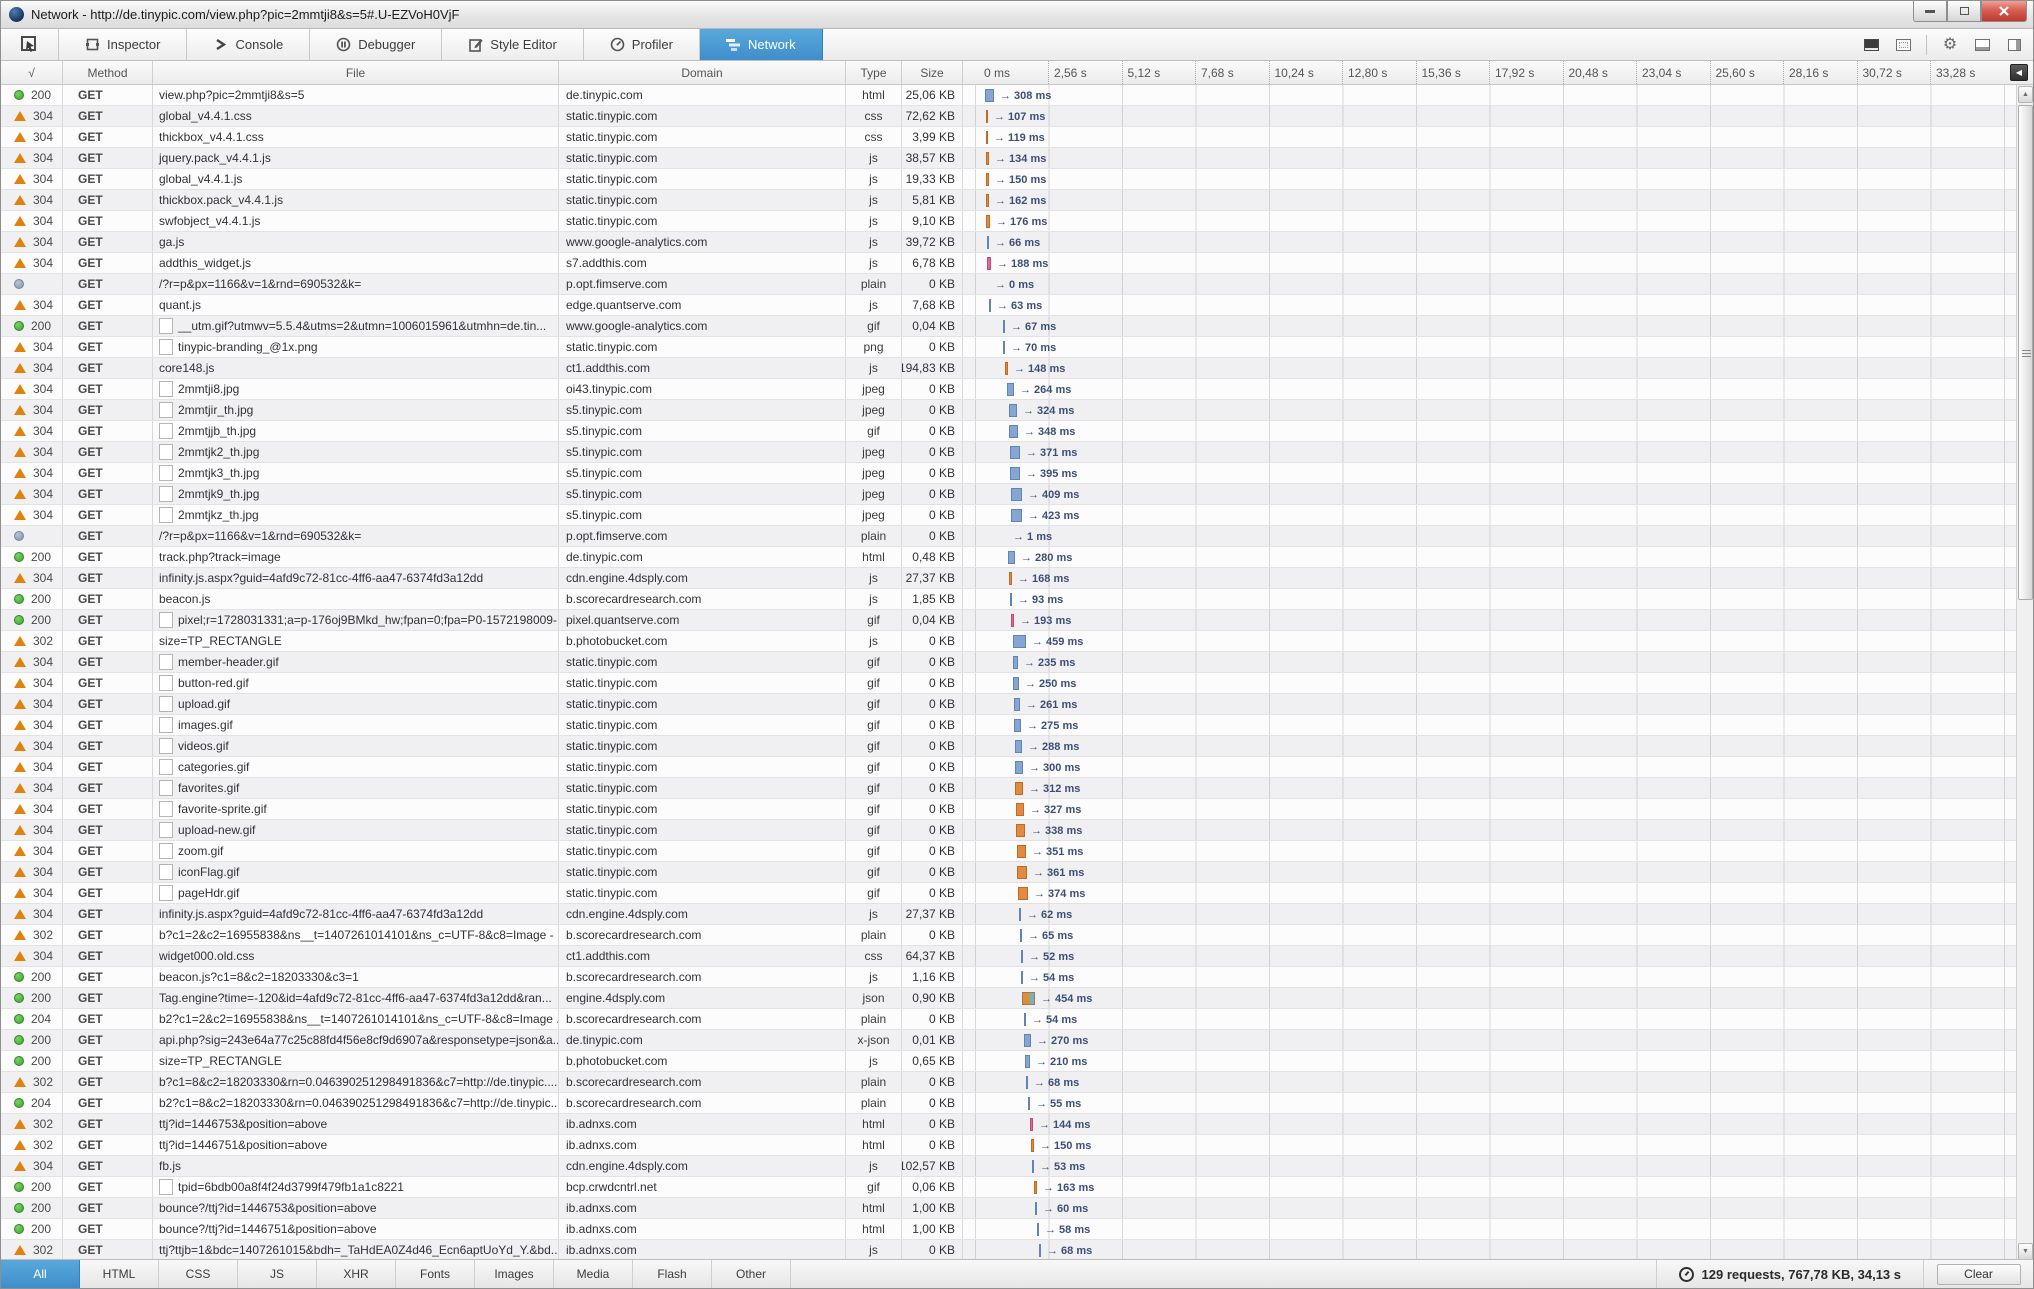 The image size is (2034, 1289). I want to click on gear-icon: ⚙, so click(1950, 44).